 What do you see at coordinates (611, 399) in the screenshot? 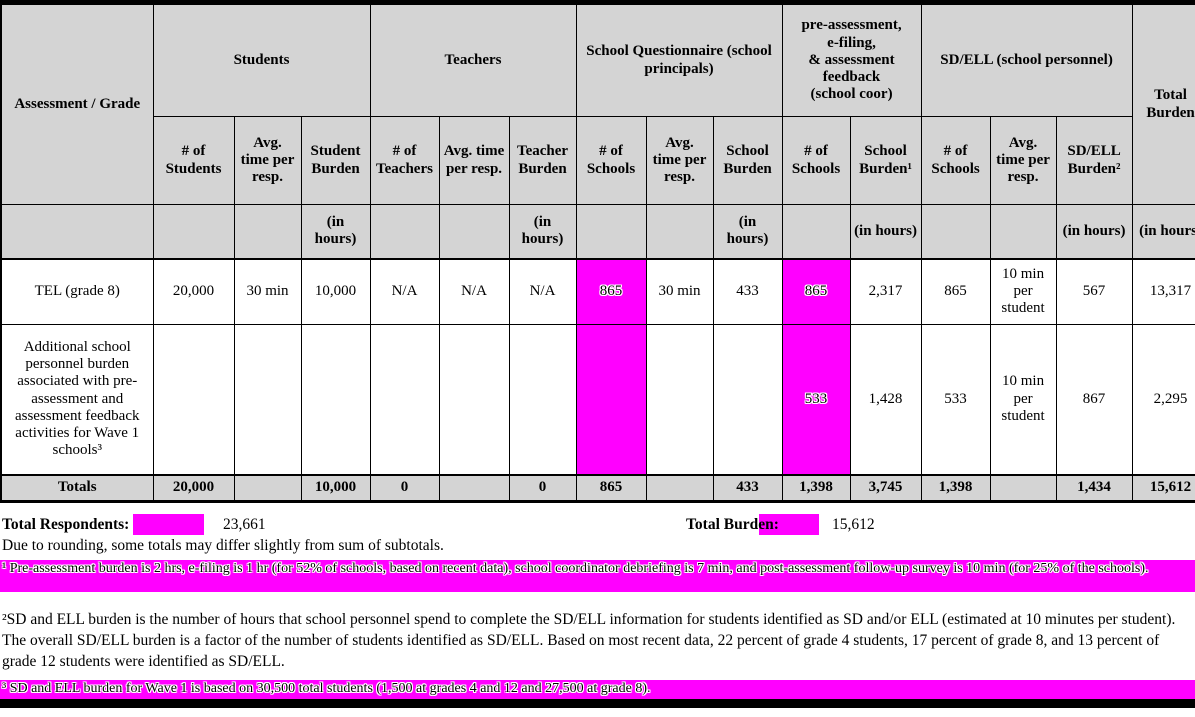
I see `data-cell-highlighted` at bounding box center [611, 399].